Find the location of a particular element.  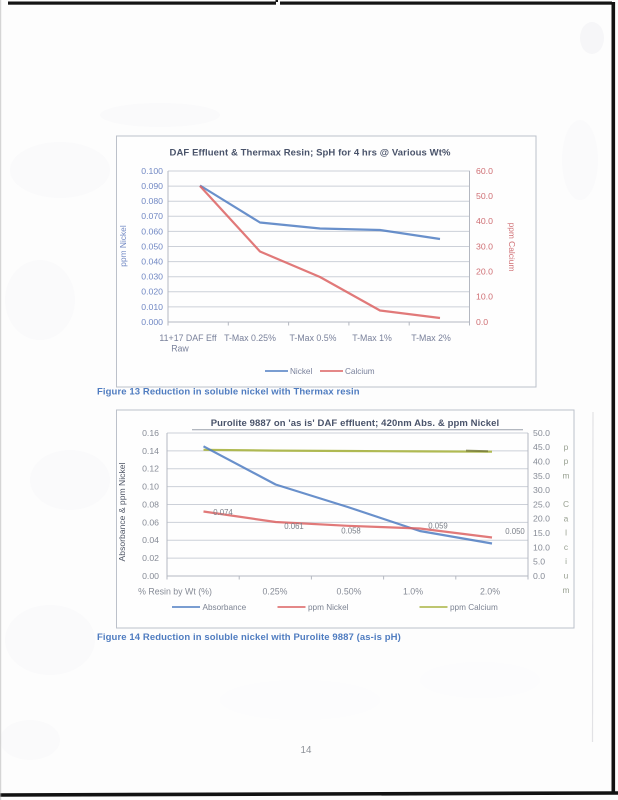

svg-text: Raw is located at coordinates (180, 349).